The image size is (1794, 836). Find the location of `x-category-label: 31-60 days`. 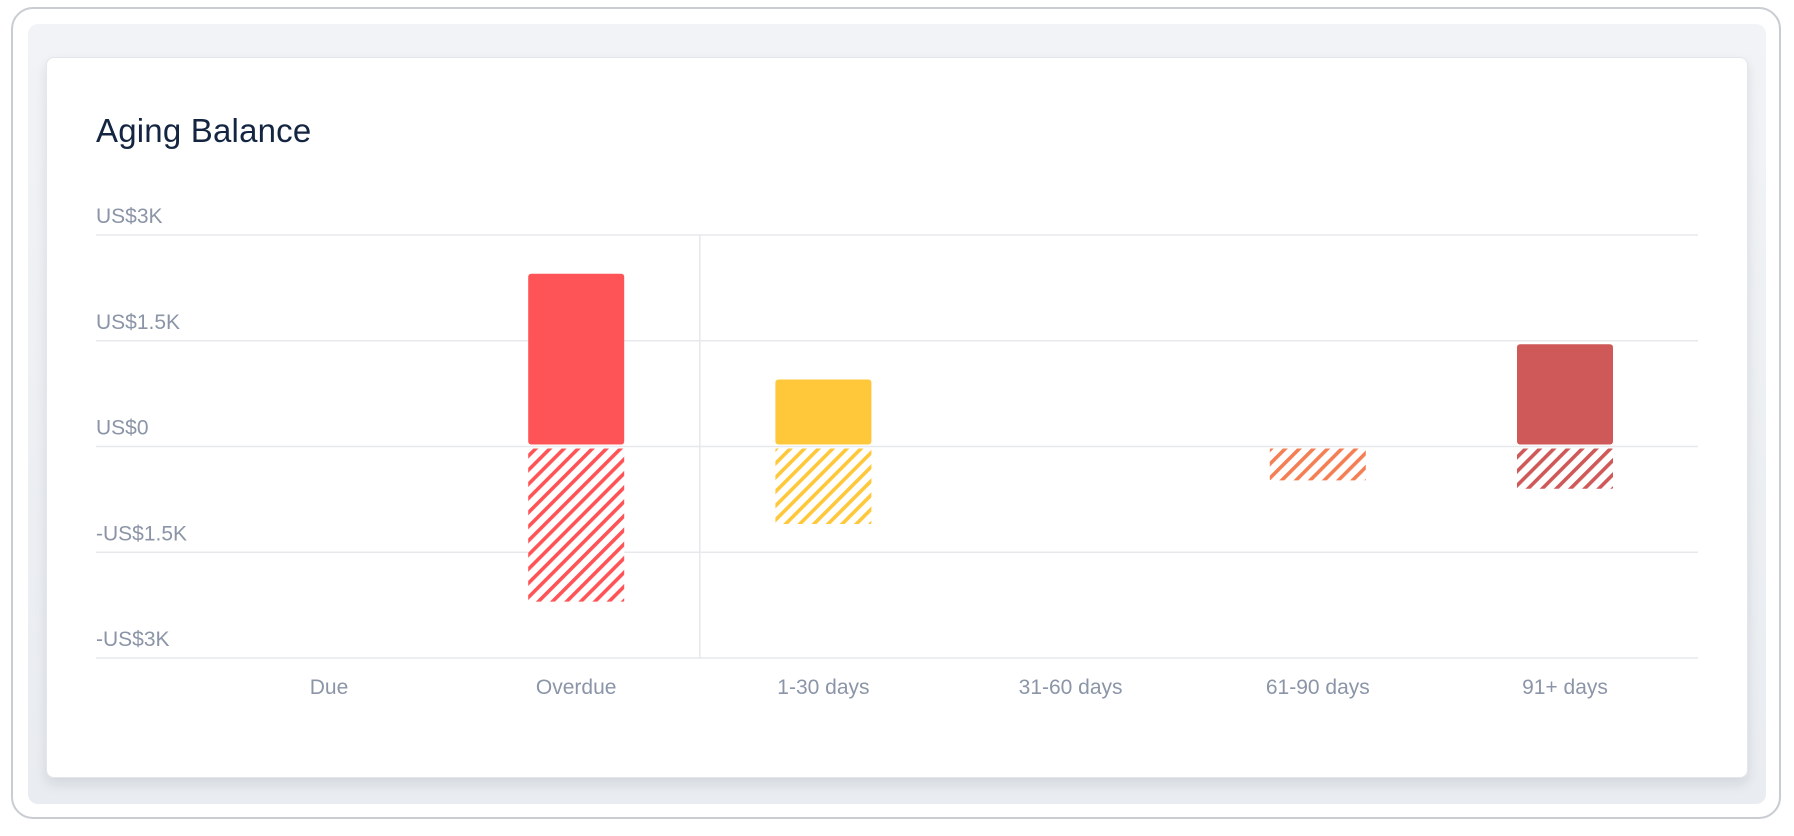

x-category-label: 31-60 days is located at coordinates (1071, 687).